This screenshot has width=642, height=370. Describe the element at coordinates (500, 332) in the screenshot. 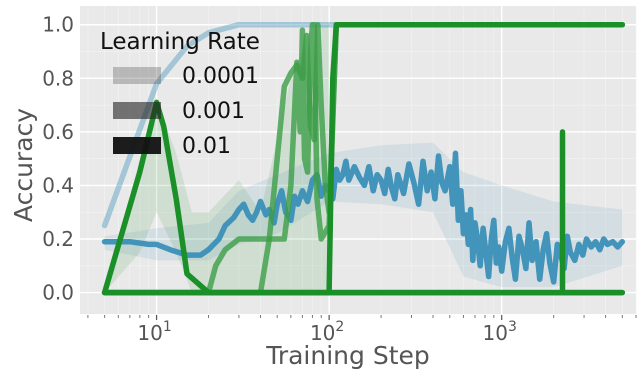

I see `x-tick-label: 10³` at that location.